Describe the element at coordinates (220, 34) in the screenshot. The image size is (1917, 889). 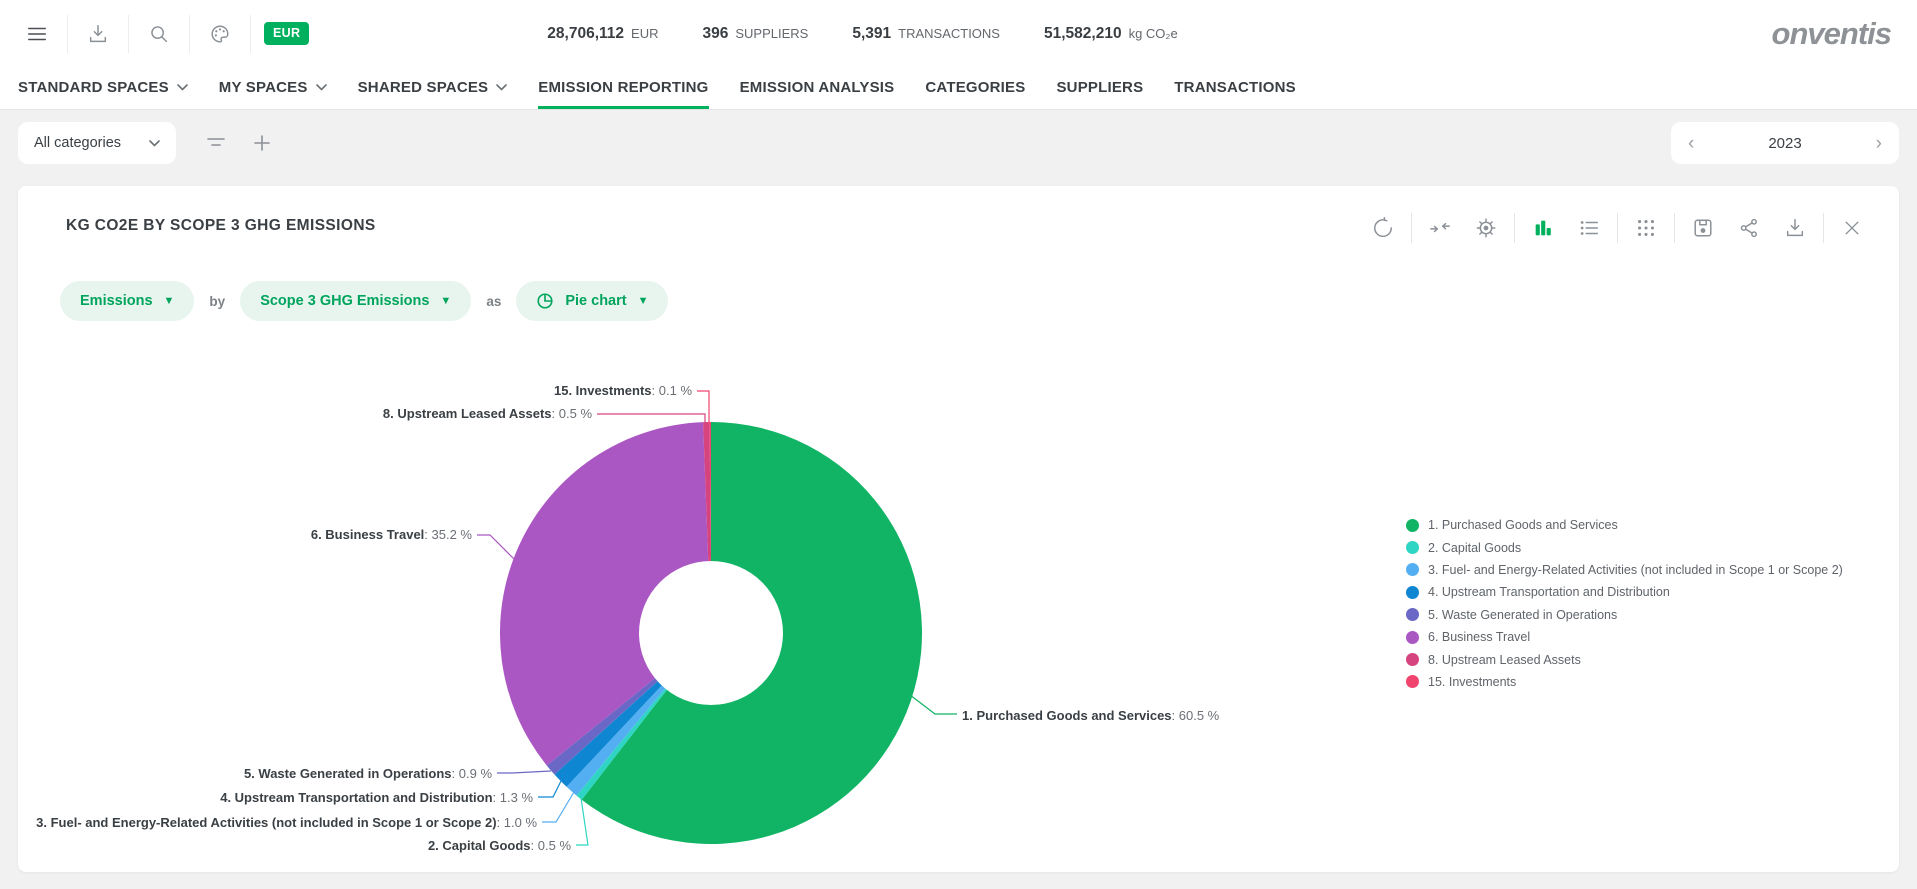
I see `palette-icon` at that location.